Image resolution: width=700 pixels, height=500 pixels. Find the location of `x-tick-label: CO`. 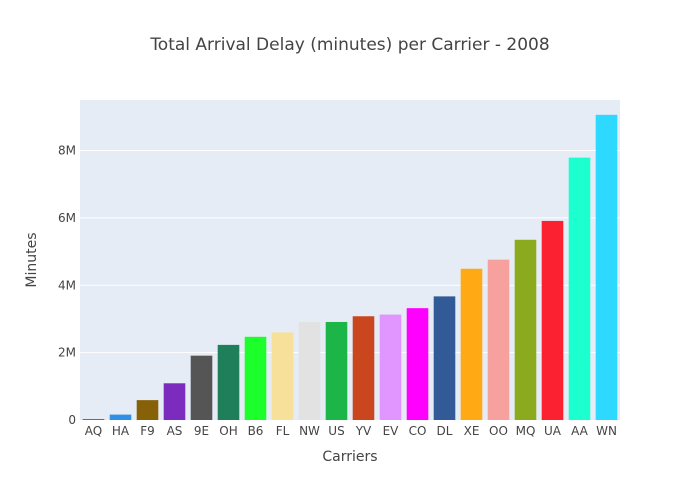

x-tick-label: CO is located at coordinates (418, 431).